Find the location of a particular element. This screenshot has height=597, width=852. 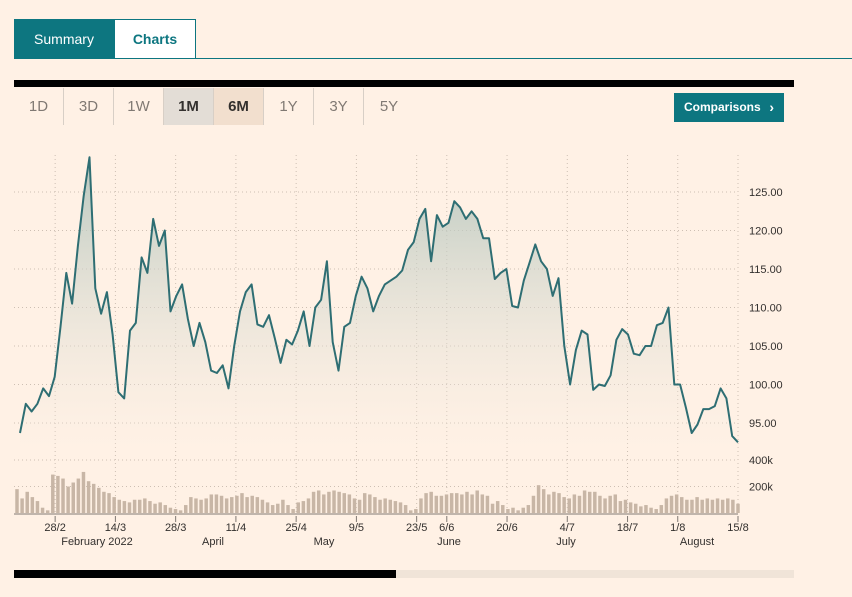

range-3y-button: 3Y is located at coordinates (339, 106).